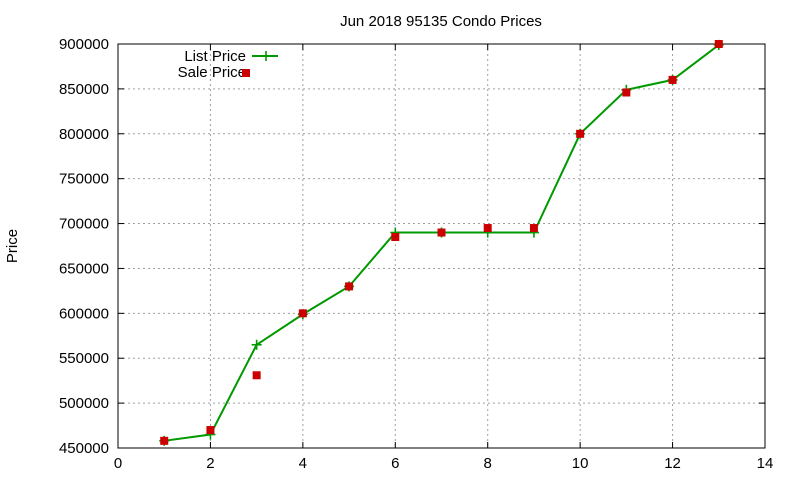  What do you see at coordinates (84, 403) in the screenshot?
I see `y-tick-label: 500000` at bounding box center [84, 403].